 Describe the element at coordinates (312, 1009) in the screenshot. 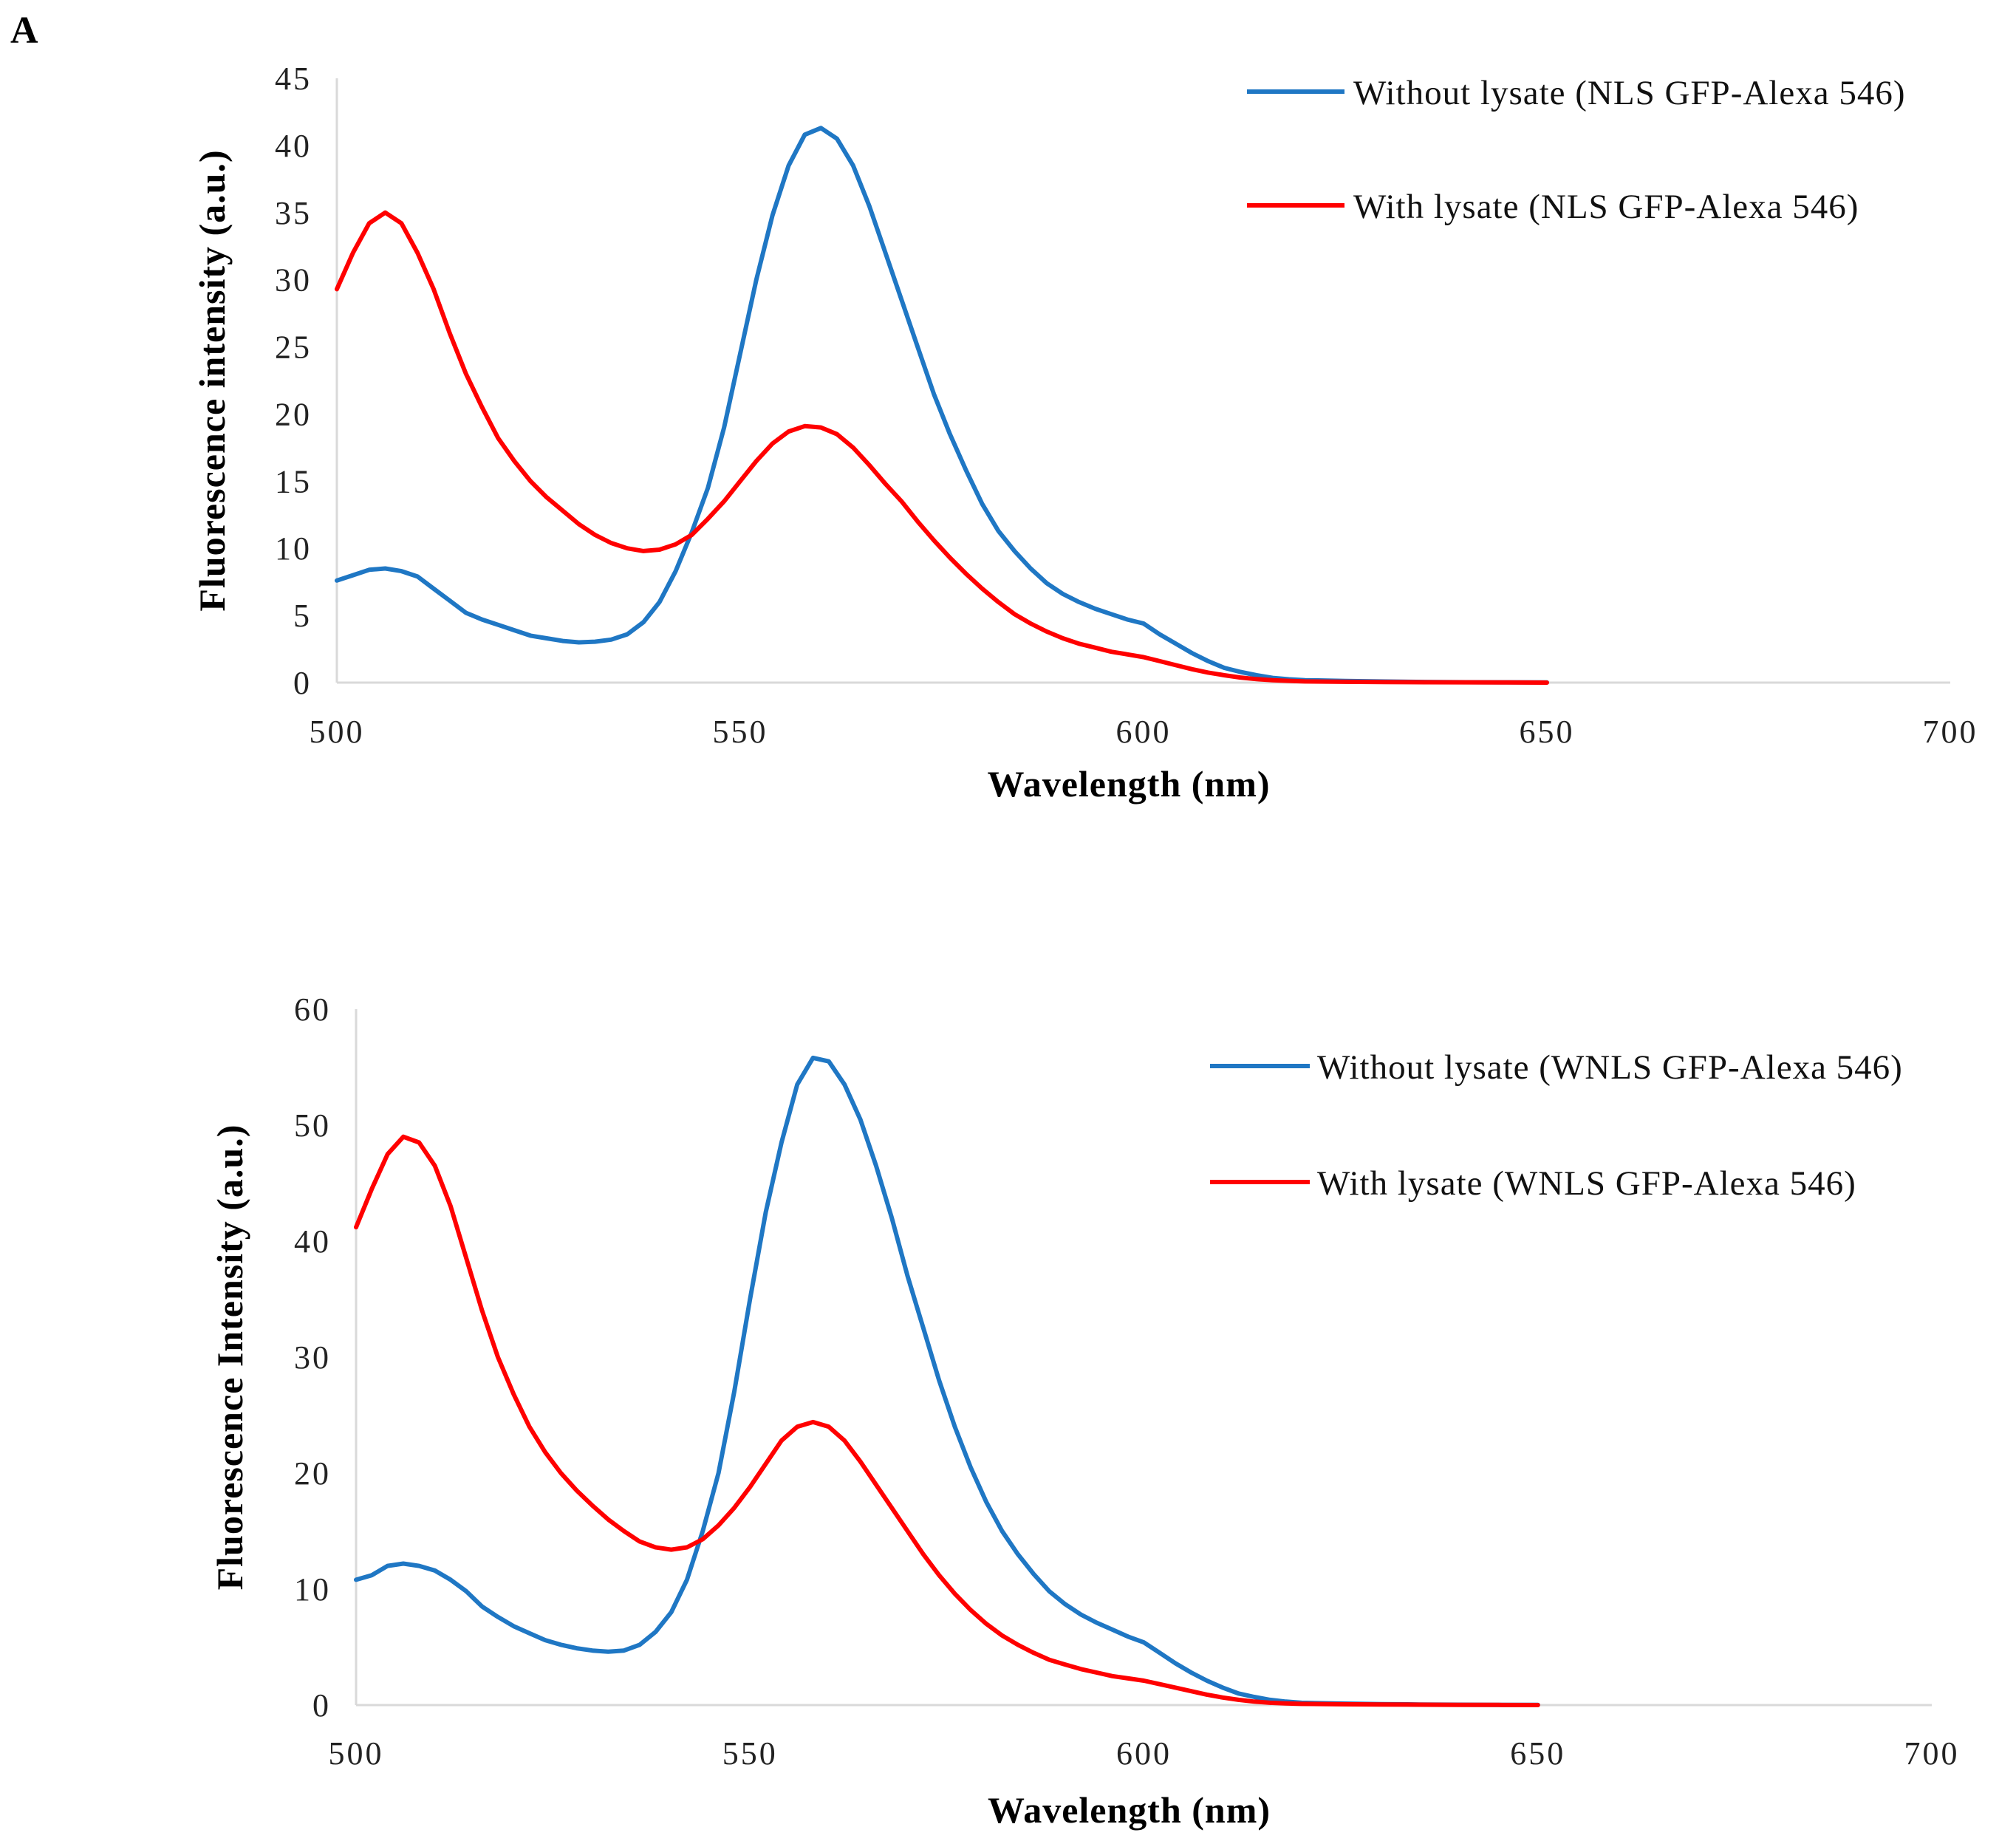

I see `y-tick-label: 60` at that location.